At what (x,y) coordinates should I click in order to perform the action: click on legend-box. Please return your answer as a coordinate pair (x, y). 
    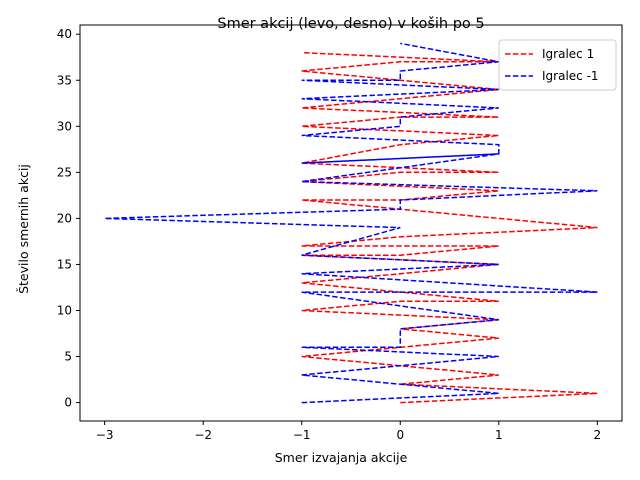
    Looking at the image, I should click on (557, 65).